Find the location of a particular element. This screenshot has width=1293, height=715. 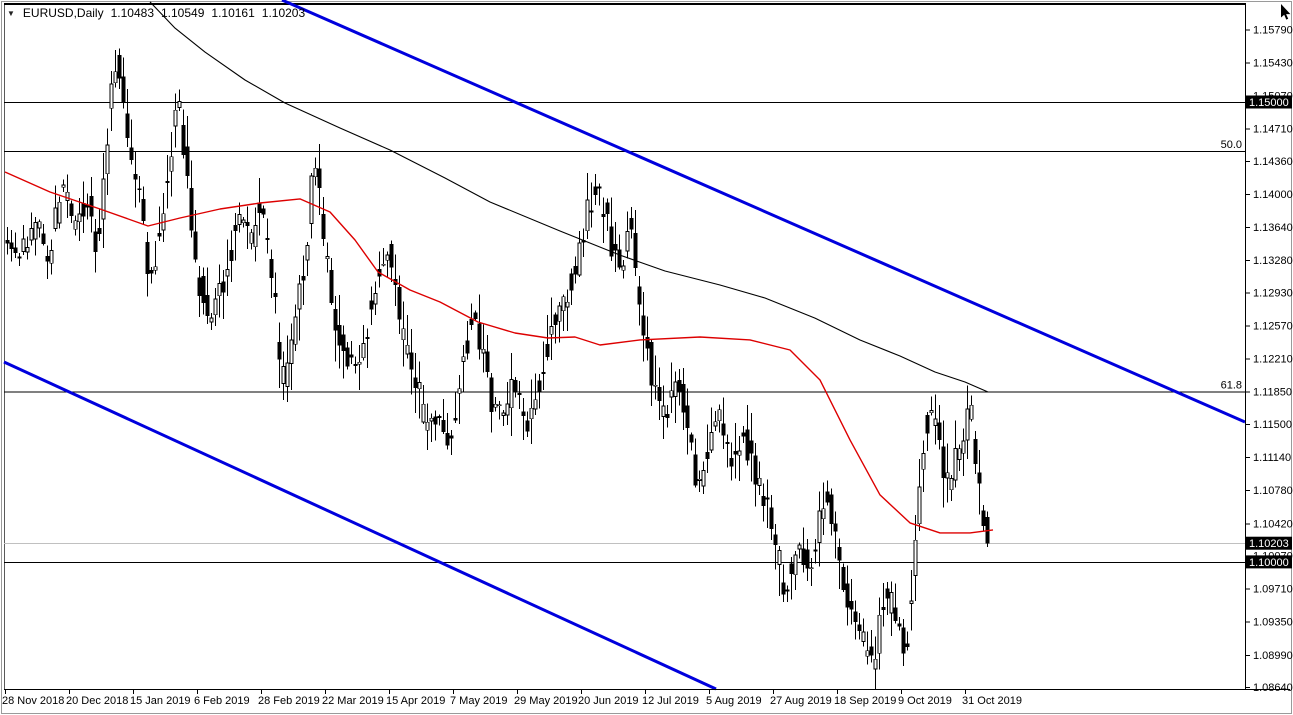

price-tick-label: 1.15790 is located at coordinates (1273, 30).